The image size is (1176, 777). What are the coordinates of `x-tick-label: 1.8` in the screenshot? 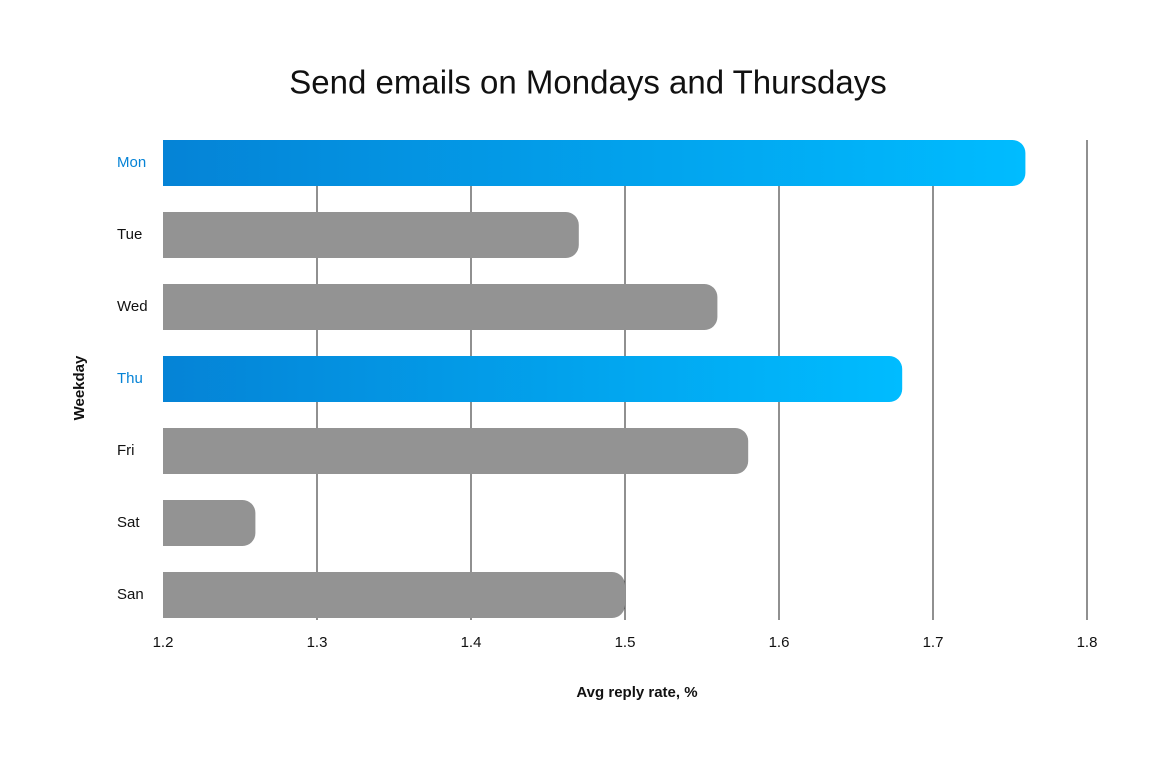 It's located at (1087, 642).